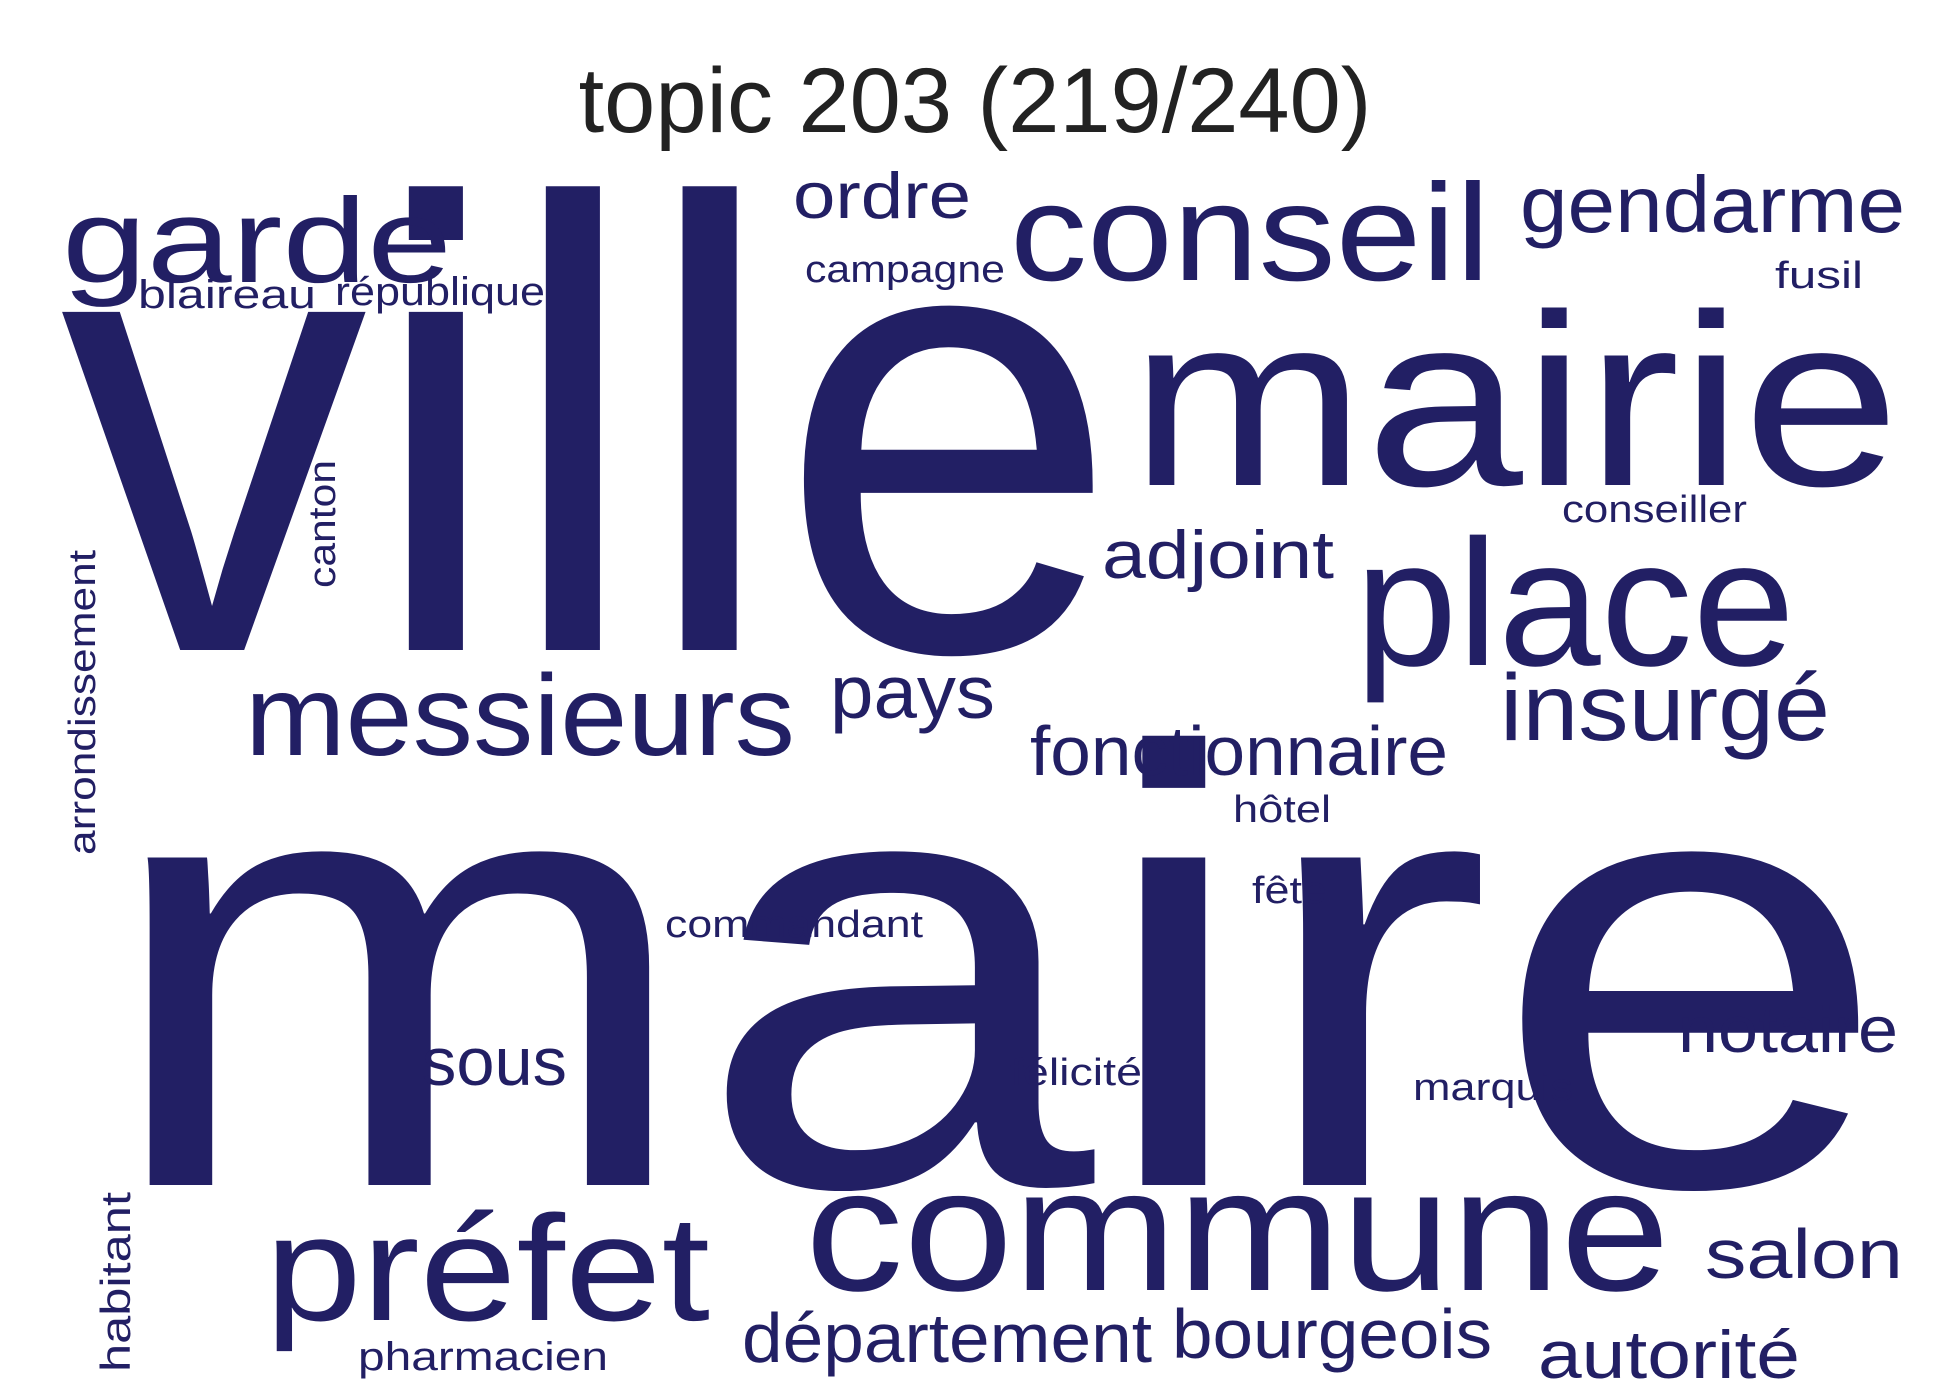  I want to click on word-fete: fête, so click(1289, 891).